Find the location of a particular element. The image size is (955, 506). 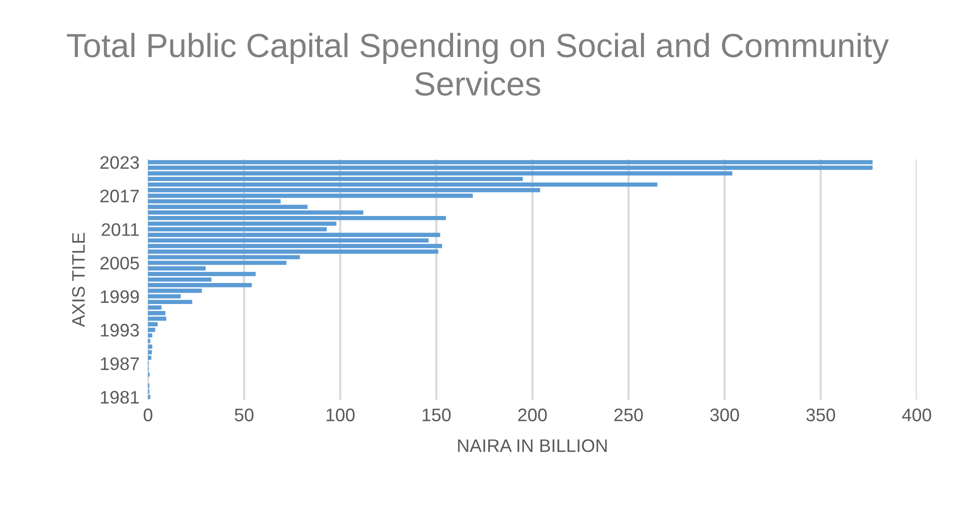

x-tick-label: 100 is located at coordinates (340, 415).